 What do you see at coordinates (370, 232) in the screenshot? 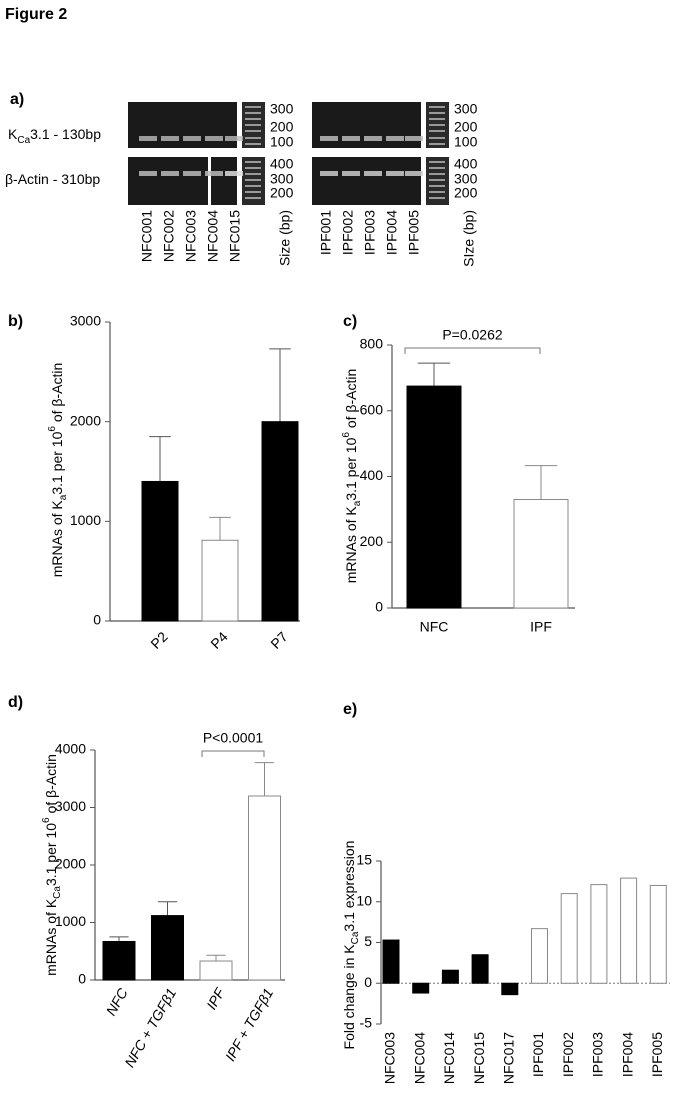
I see `lane-label: IPF003` at bounding box center [370, 232].